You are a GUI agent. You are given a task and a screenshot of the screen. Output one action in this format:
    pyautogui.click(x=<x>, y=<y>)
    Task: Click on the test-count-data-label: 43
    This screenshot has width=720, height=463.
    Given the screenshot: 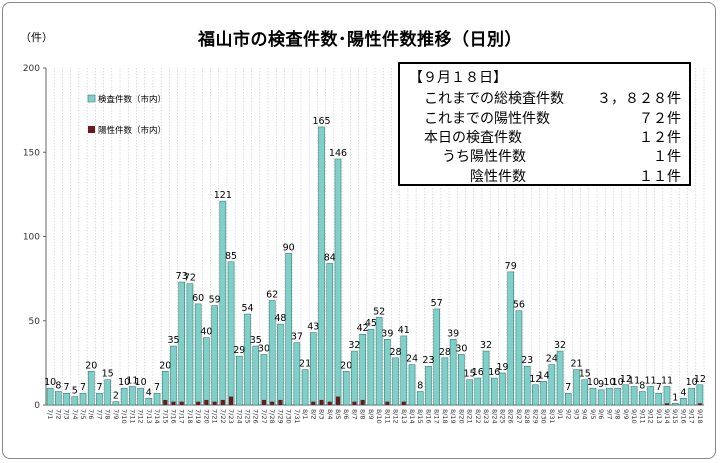 What is the action you would take?
    pyautogui.click(x=313, y=327)
    